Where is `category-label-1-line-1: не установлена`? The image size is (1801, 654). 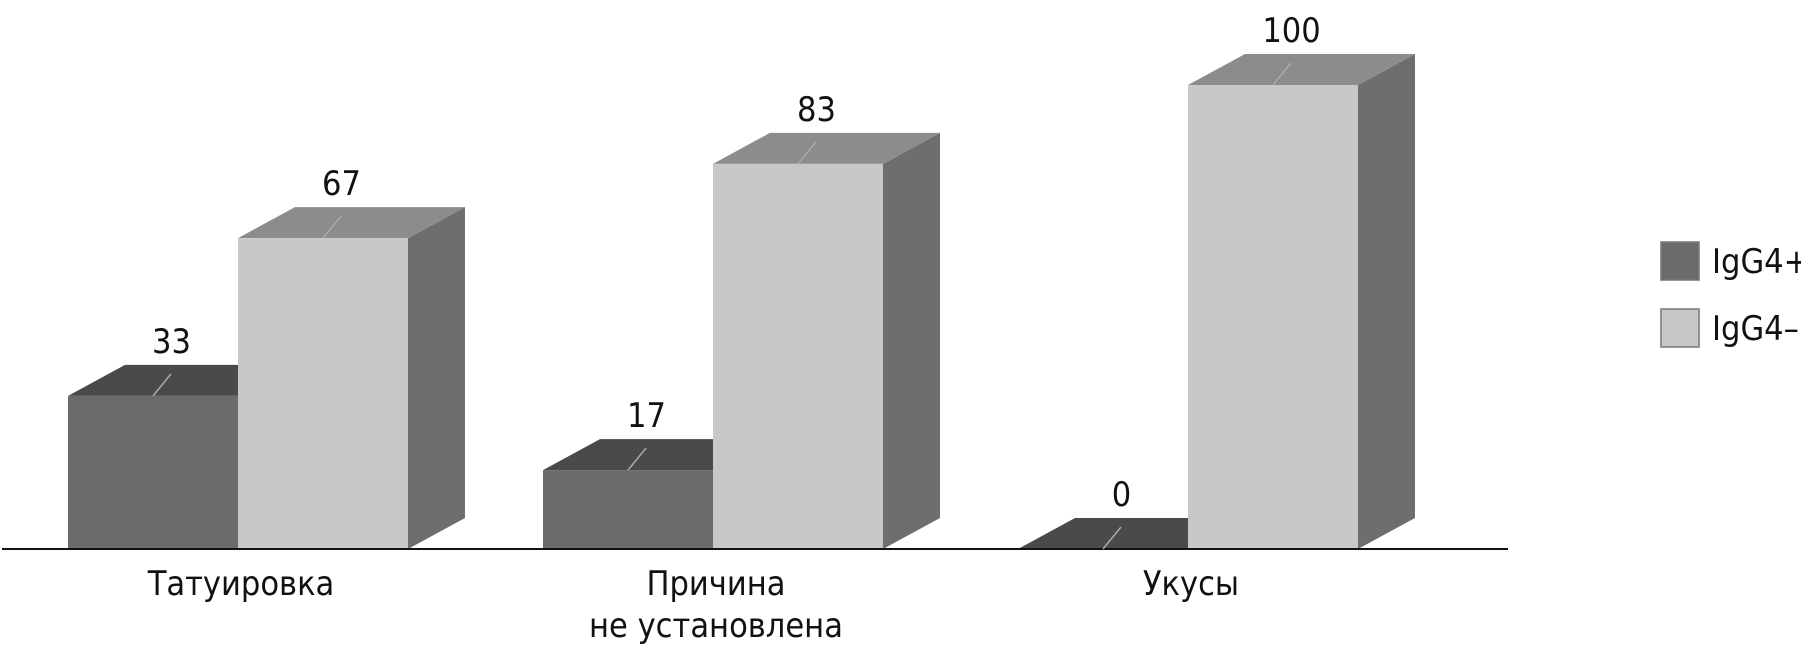
category-label-1-line-1: не установлена is located at coordinates (716, 626).